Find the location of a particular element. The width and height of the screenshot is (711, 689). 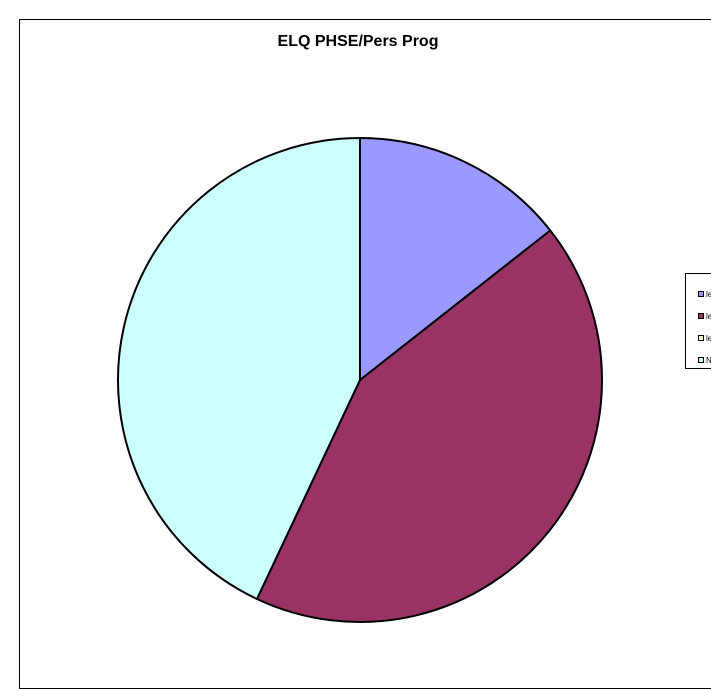

pie-slice is located at coordinates (455, 259).